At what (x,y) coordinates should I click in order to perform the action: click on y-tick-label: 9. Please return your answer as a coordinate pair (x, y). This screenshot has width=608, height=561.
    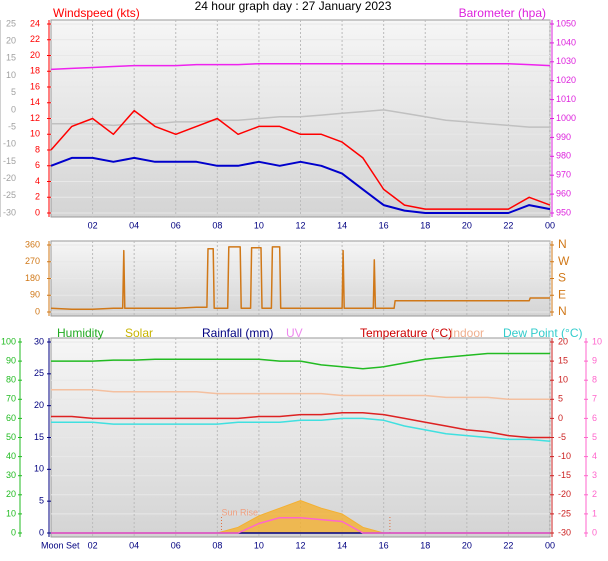
    Looking at the image, I should click on (594, 360).